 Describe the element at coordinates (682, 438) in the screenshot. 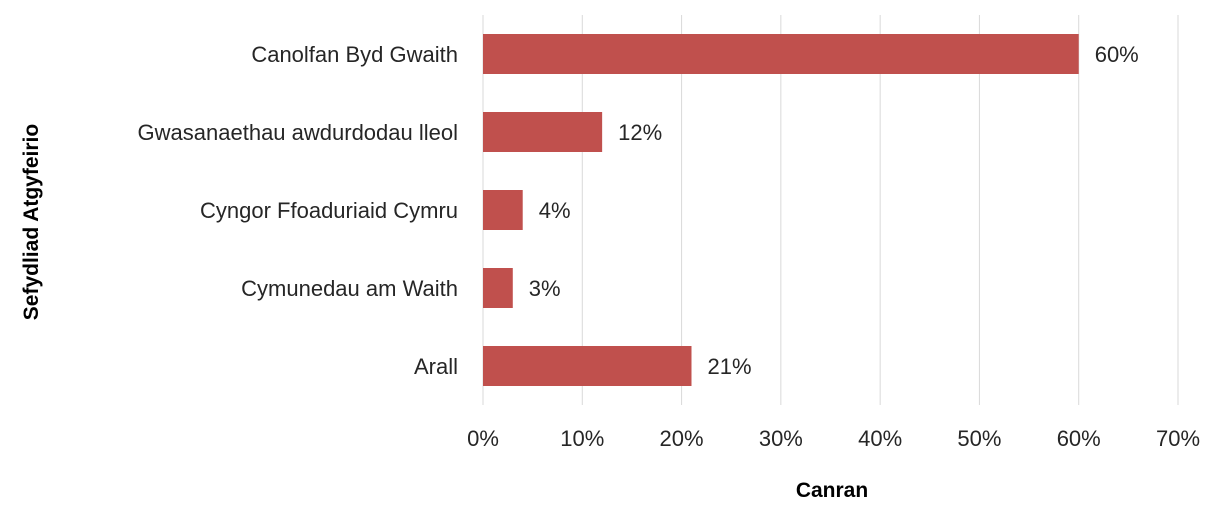

I see `x-tick-label: 20%` at that location.